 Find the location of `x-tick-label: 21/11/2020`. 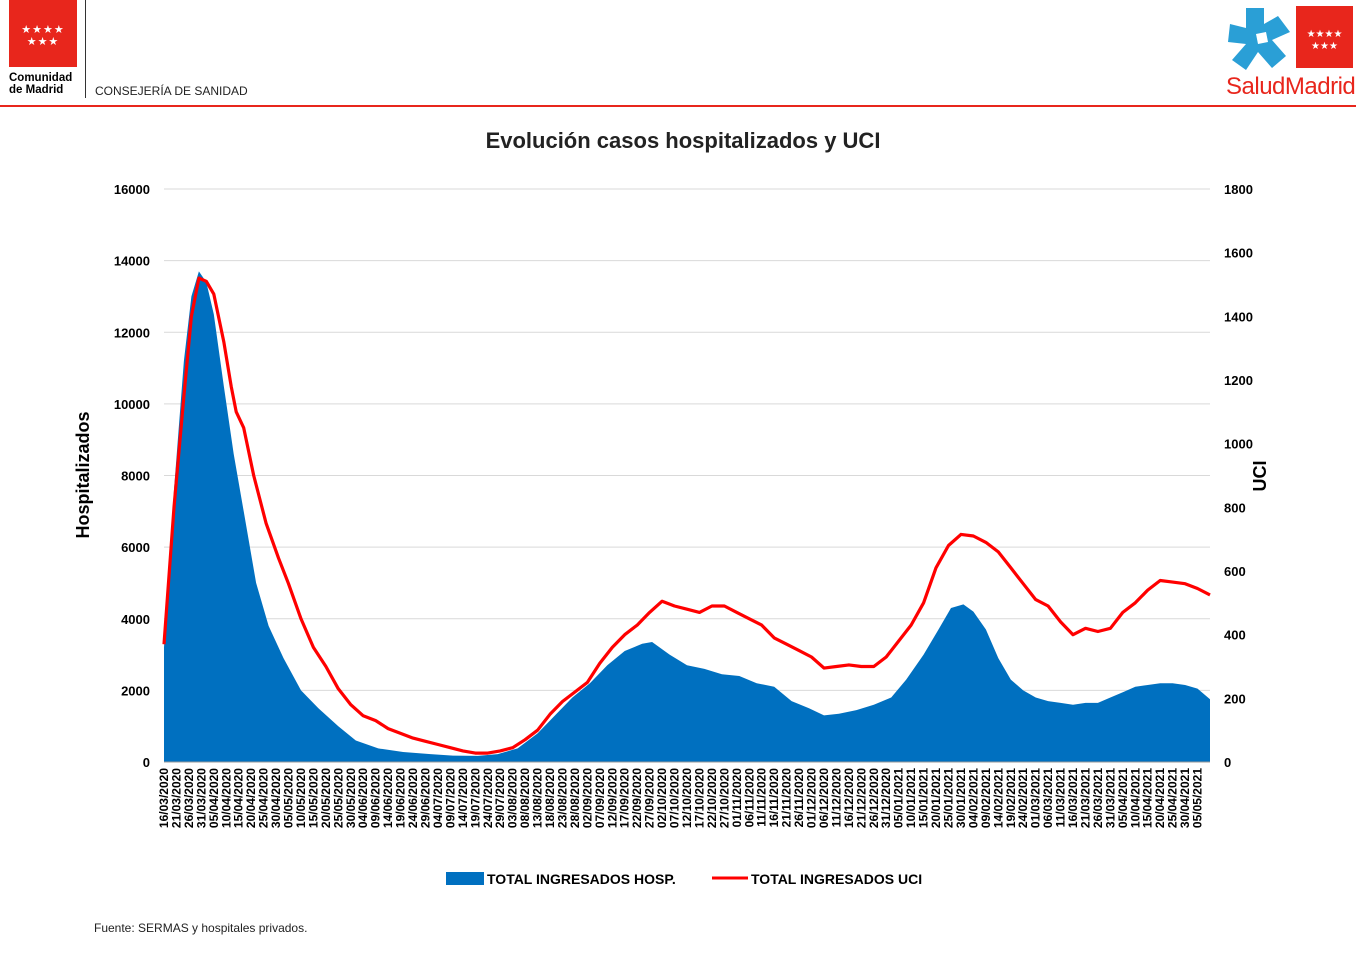

x-tick-label: 21/11/2020 is located at coordinates (787, 798).